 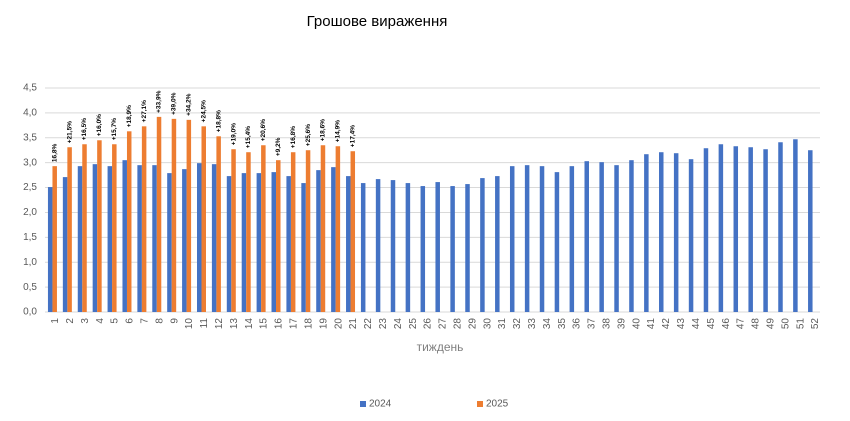 I want to click on x-tick-label: 7, so click(x=145, y=321).